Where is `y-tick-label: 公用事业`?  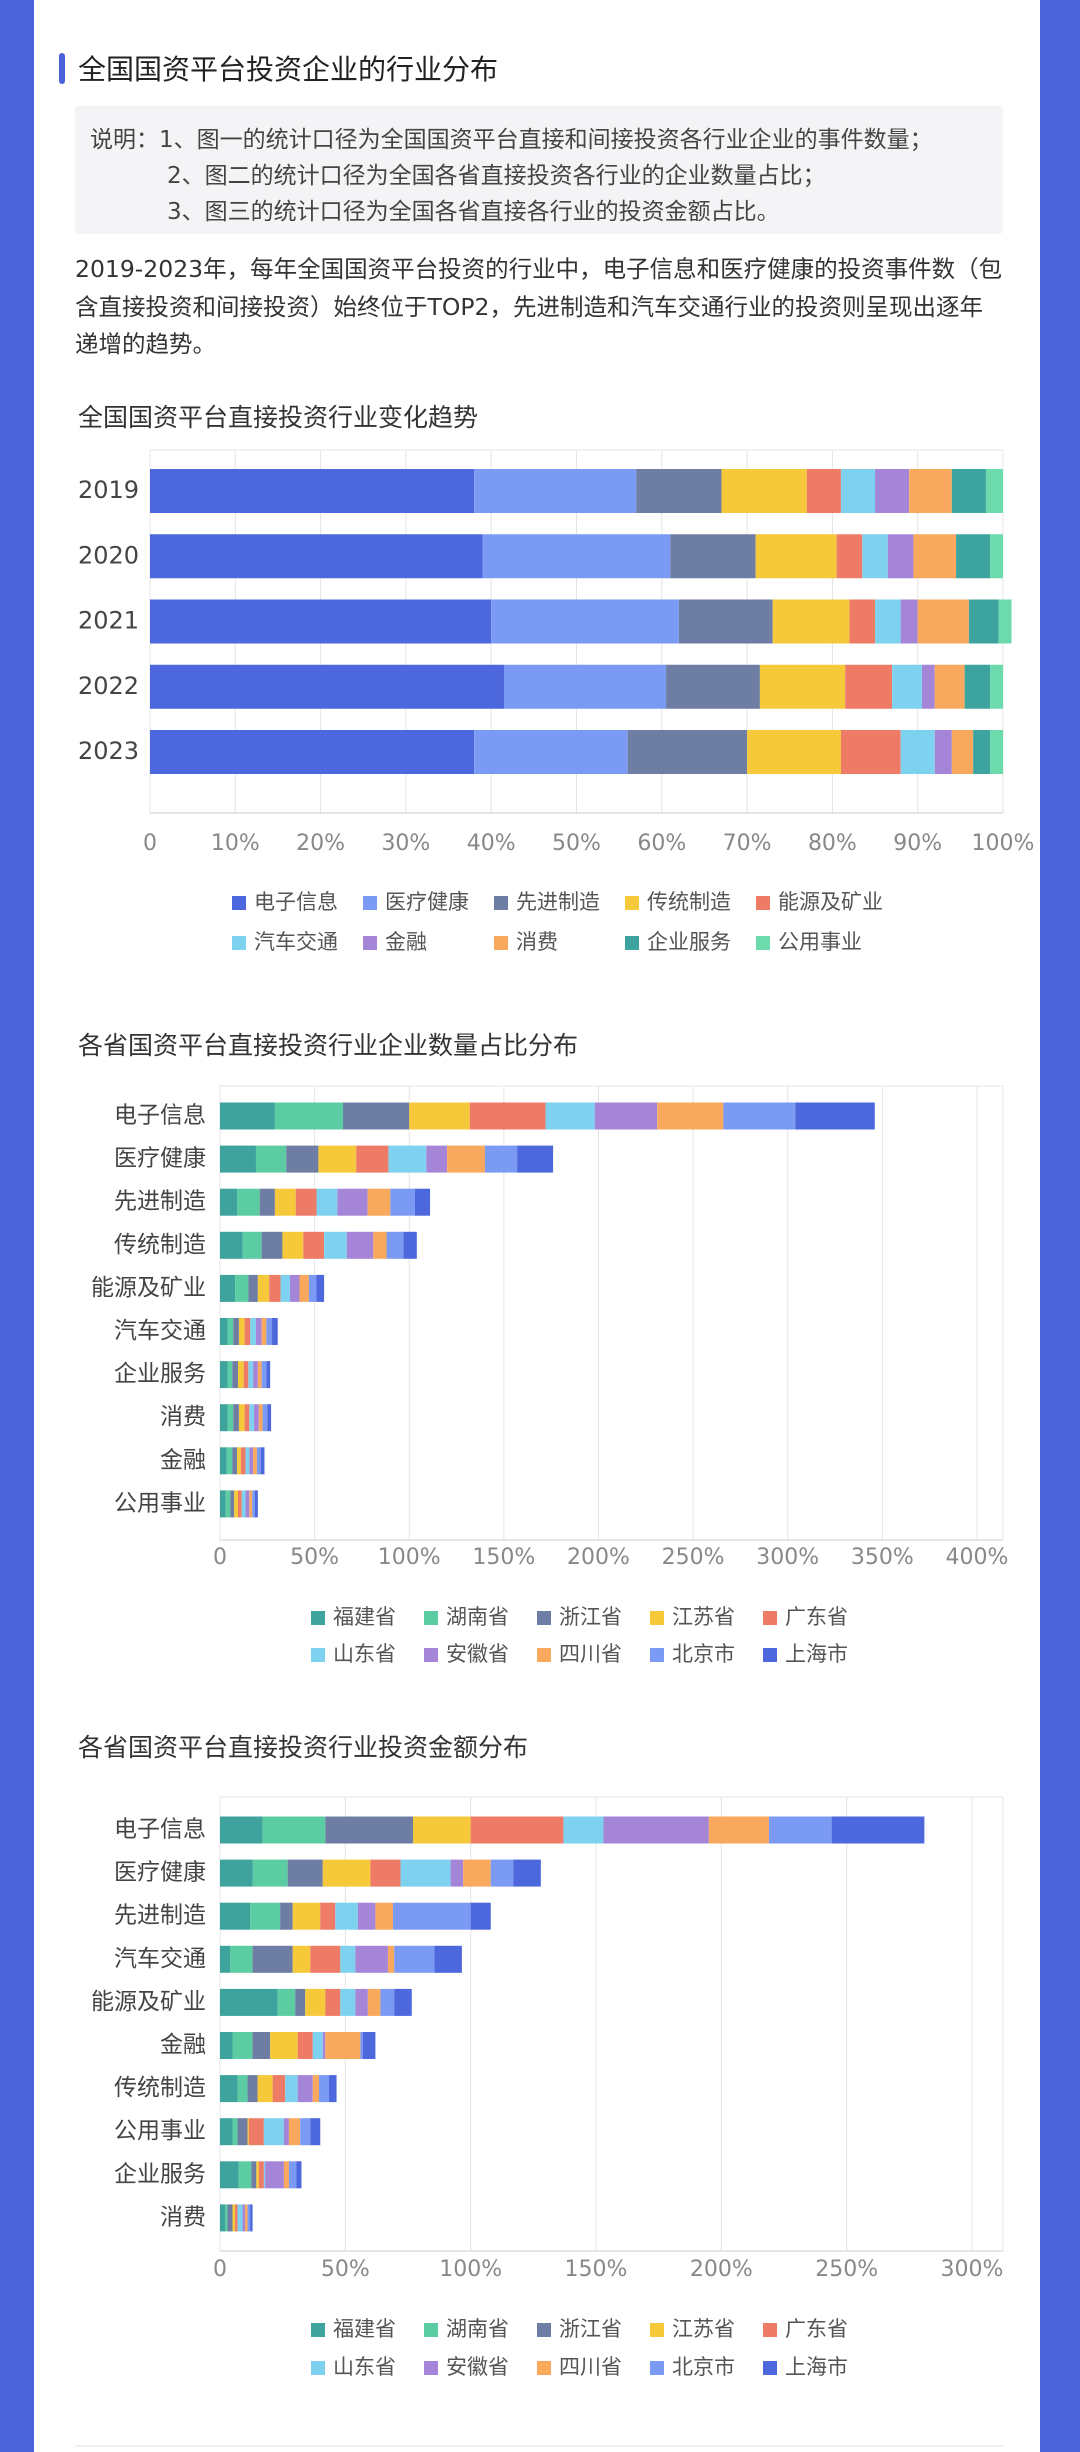
y-tick-label: 公用事业 is located at coordinates (160, 1503).